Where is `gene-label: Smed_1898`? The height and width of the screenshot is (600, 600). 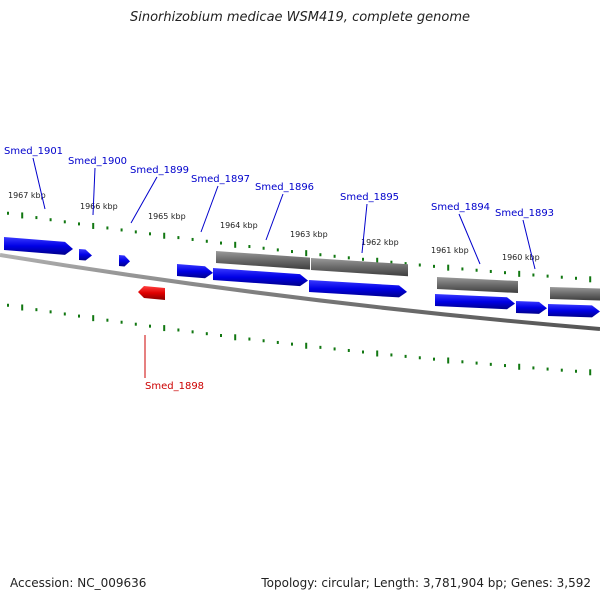 gene-label: Smed_1898 is located at coordinates (174, 386).